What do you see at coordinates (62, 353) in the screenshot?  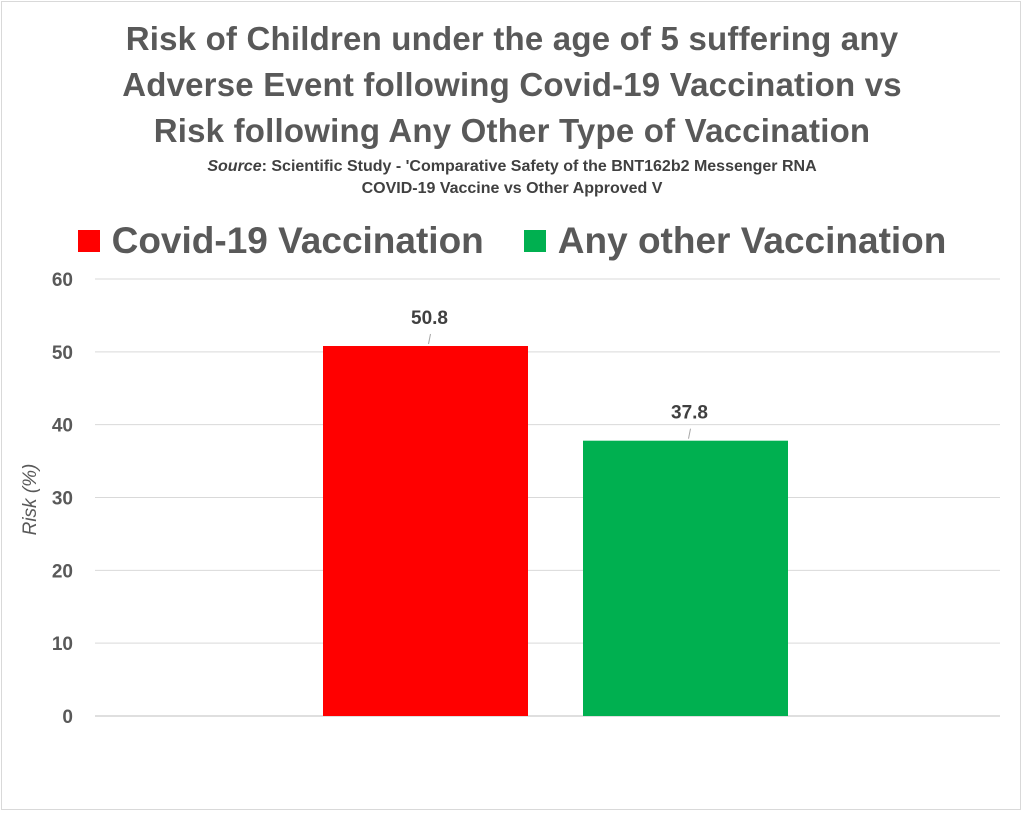 I see `y-tick-label: 50` at bounding box center [62, 353].